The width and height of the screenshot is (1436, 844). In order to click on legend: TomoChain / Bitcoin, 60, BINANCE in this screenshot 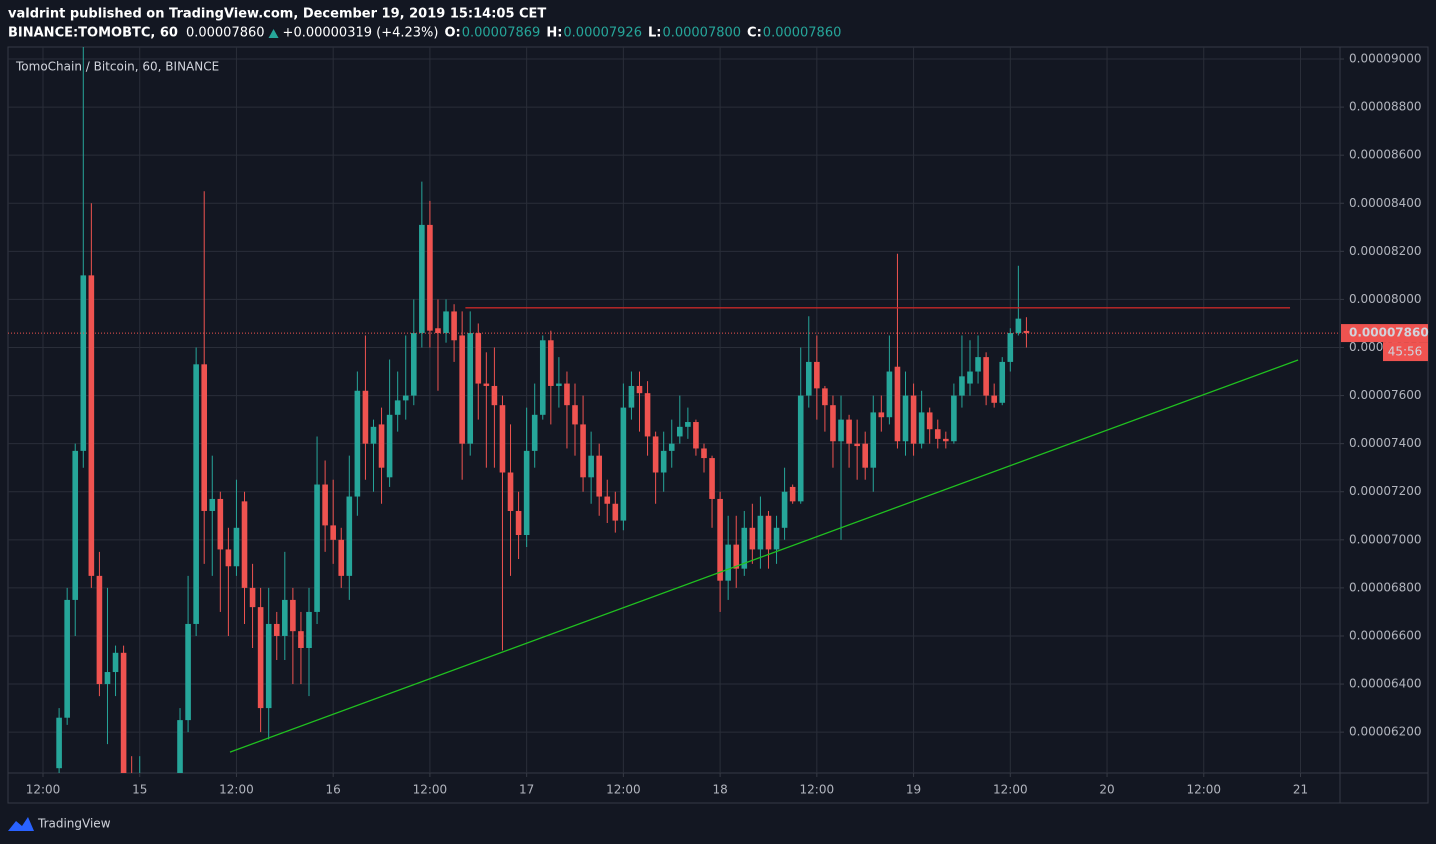, I will do `click(117, 67)`.